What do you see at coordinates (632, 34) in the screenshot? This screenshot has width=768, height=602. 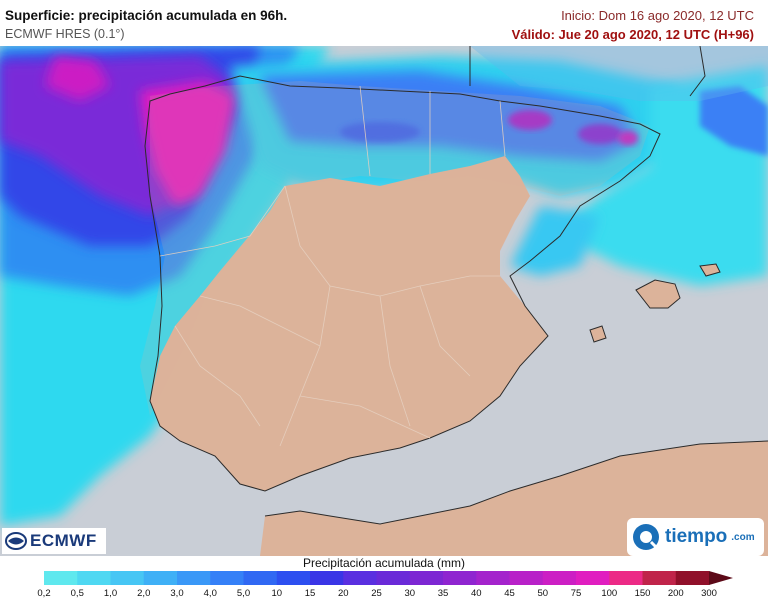 I see `valid-time-label: Válido: Jue 20 ago 2020, 12 UTC (H+96)` at bounding box center [632, 34].